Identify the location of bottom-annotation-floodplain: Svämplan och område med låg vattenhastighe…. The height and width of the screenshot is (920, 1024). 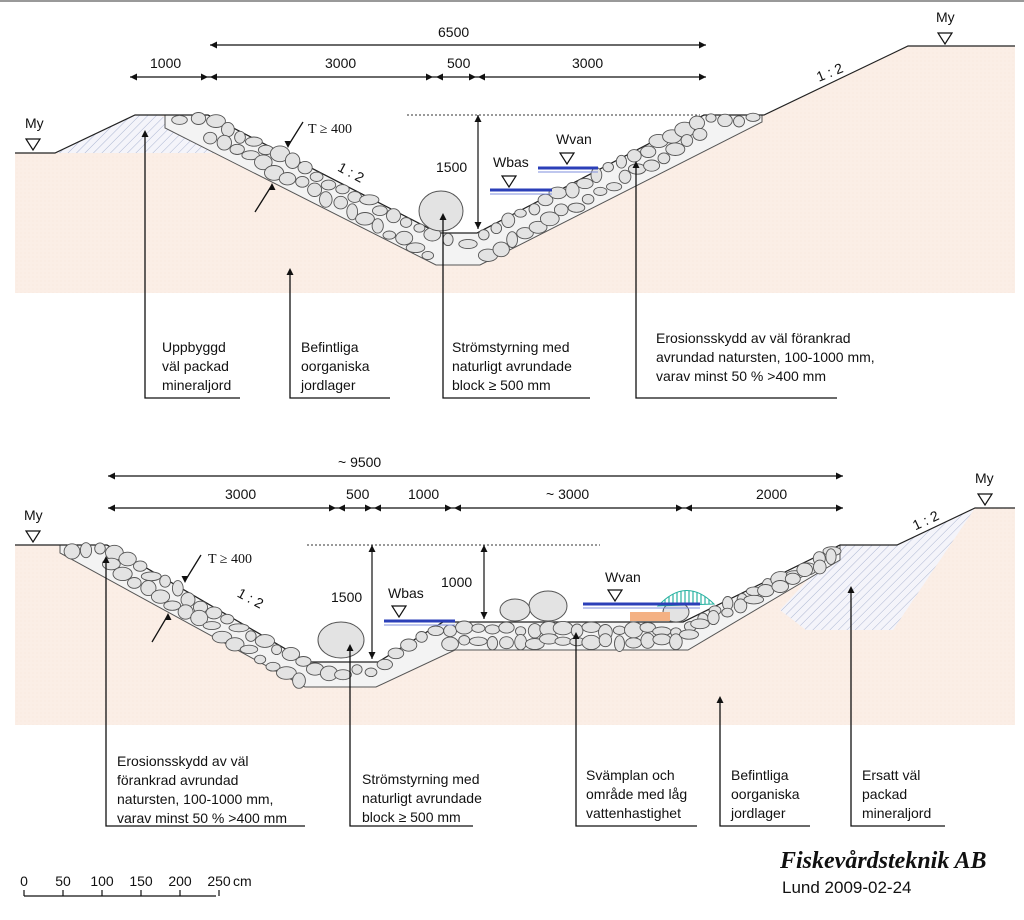
(636, 794).